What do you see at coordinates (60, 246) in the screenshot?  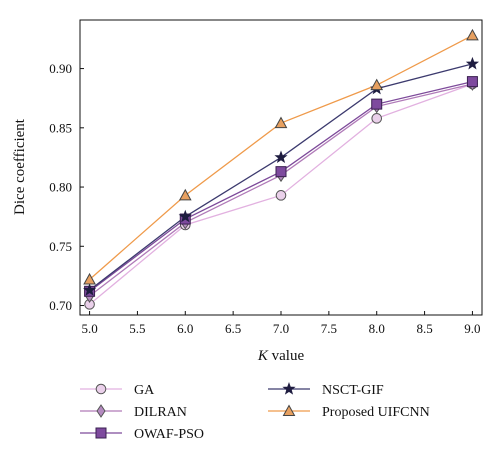 I see `y-tick-label: 0.75` at bounding box center [60, 246].